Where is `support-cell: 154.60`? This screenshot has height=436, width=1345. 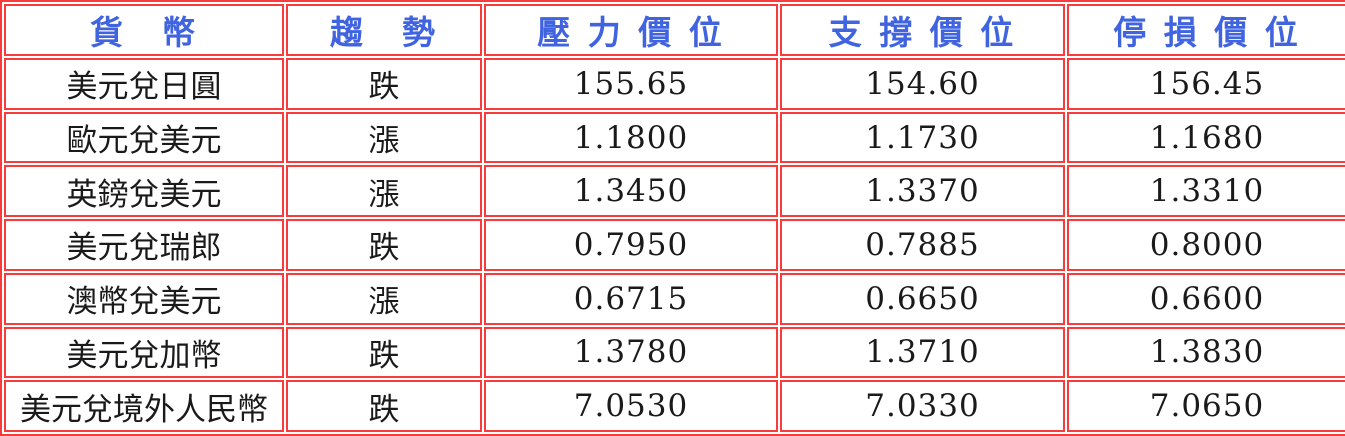
support-cell: 154.60 is located at coordinates (922, 84).